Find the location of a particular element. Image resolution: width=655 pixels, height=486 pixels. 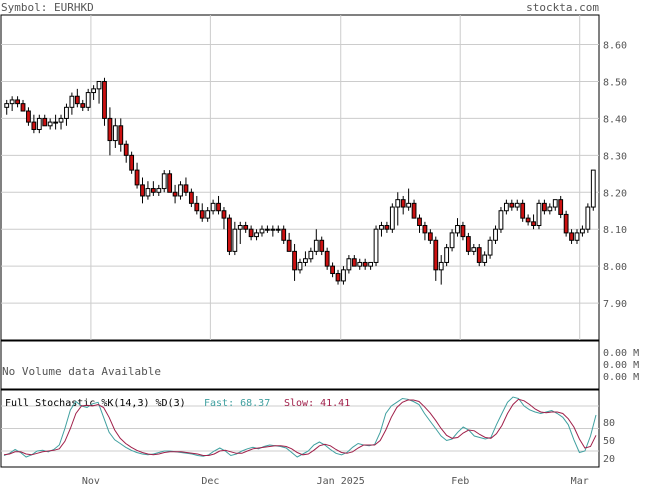

price-tick-label: 8.10 is located at coordinates (615, 230).